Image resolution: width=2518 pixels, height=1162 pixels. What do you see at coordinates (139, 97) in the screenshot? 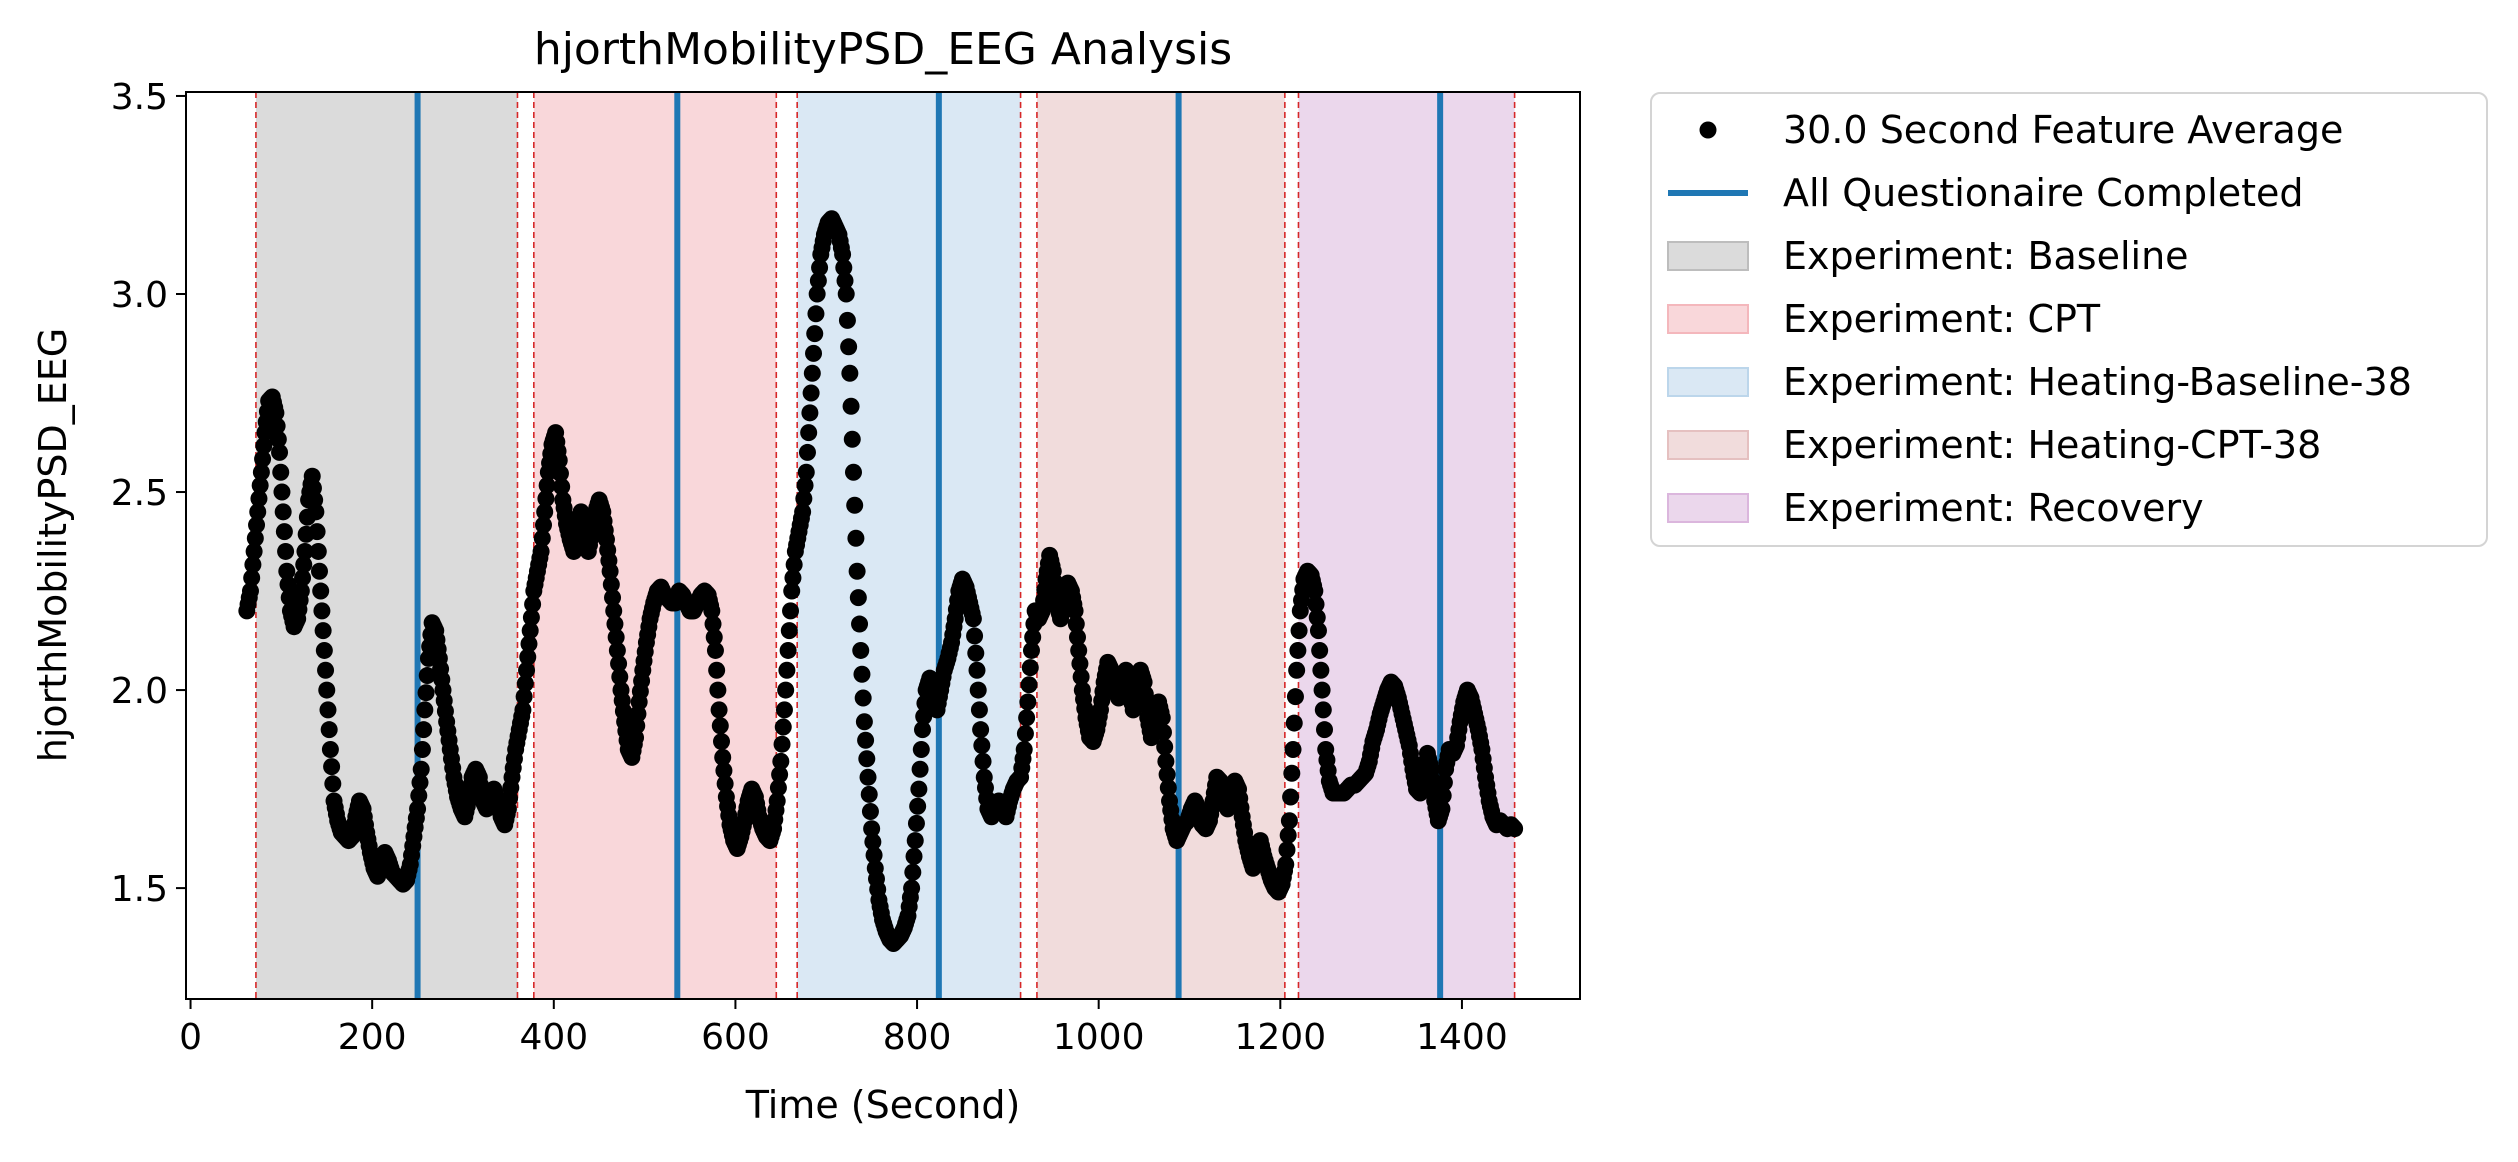
I see `y-tick-label-4: 3.5` at bounding box center [139, 97].